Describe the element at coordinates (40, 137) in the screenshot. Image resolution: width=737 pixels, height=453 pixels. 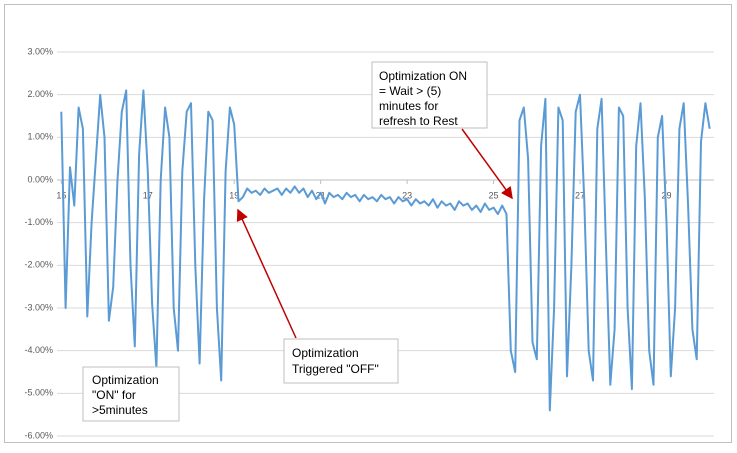
I see `y-tick-label: 1.00%` at that location.